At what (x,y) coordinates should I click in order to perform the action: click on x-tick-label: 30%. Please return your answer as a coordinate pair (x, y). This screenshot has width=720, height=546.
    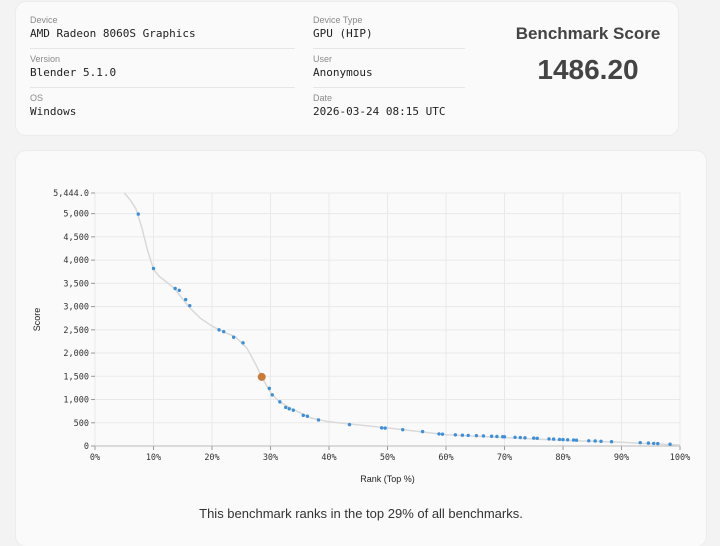
    Looking at the image, I should click on (270, 458).